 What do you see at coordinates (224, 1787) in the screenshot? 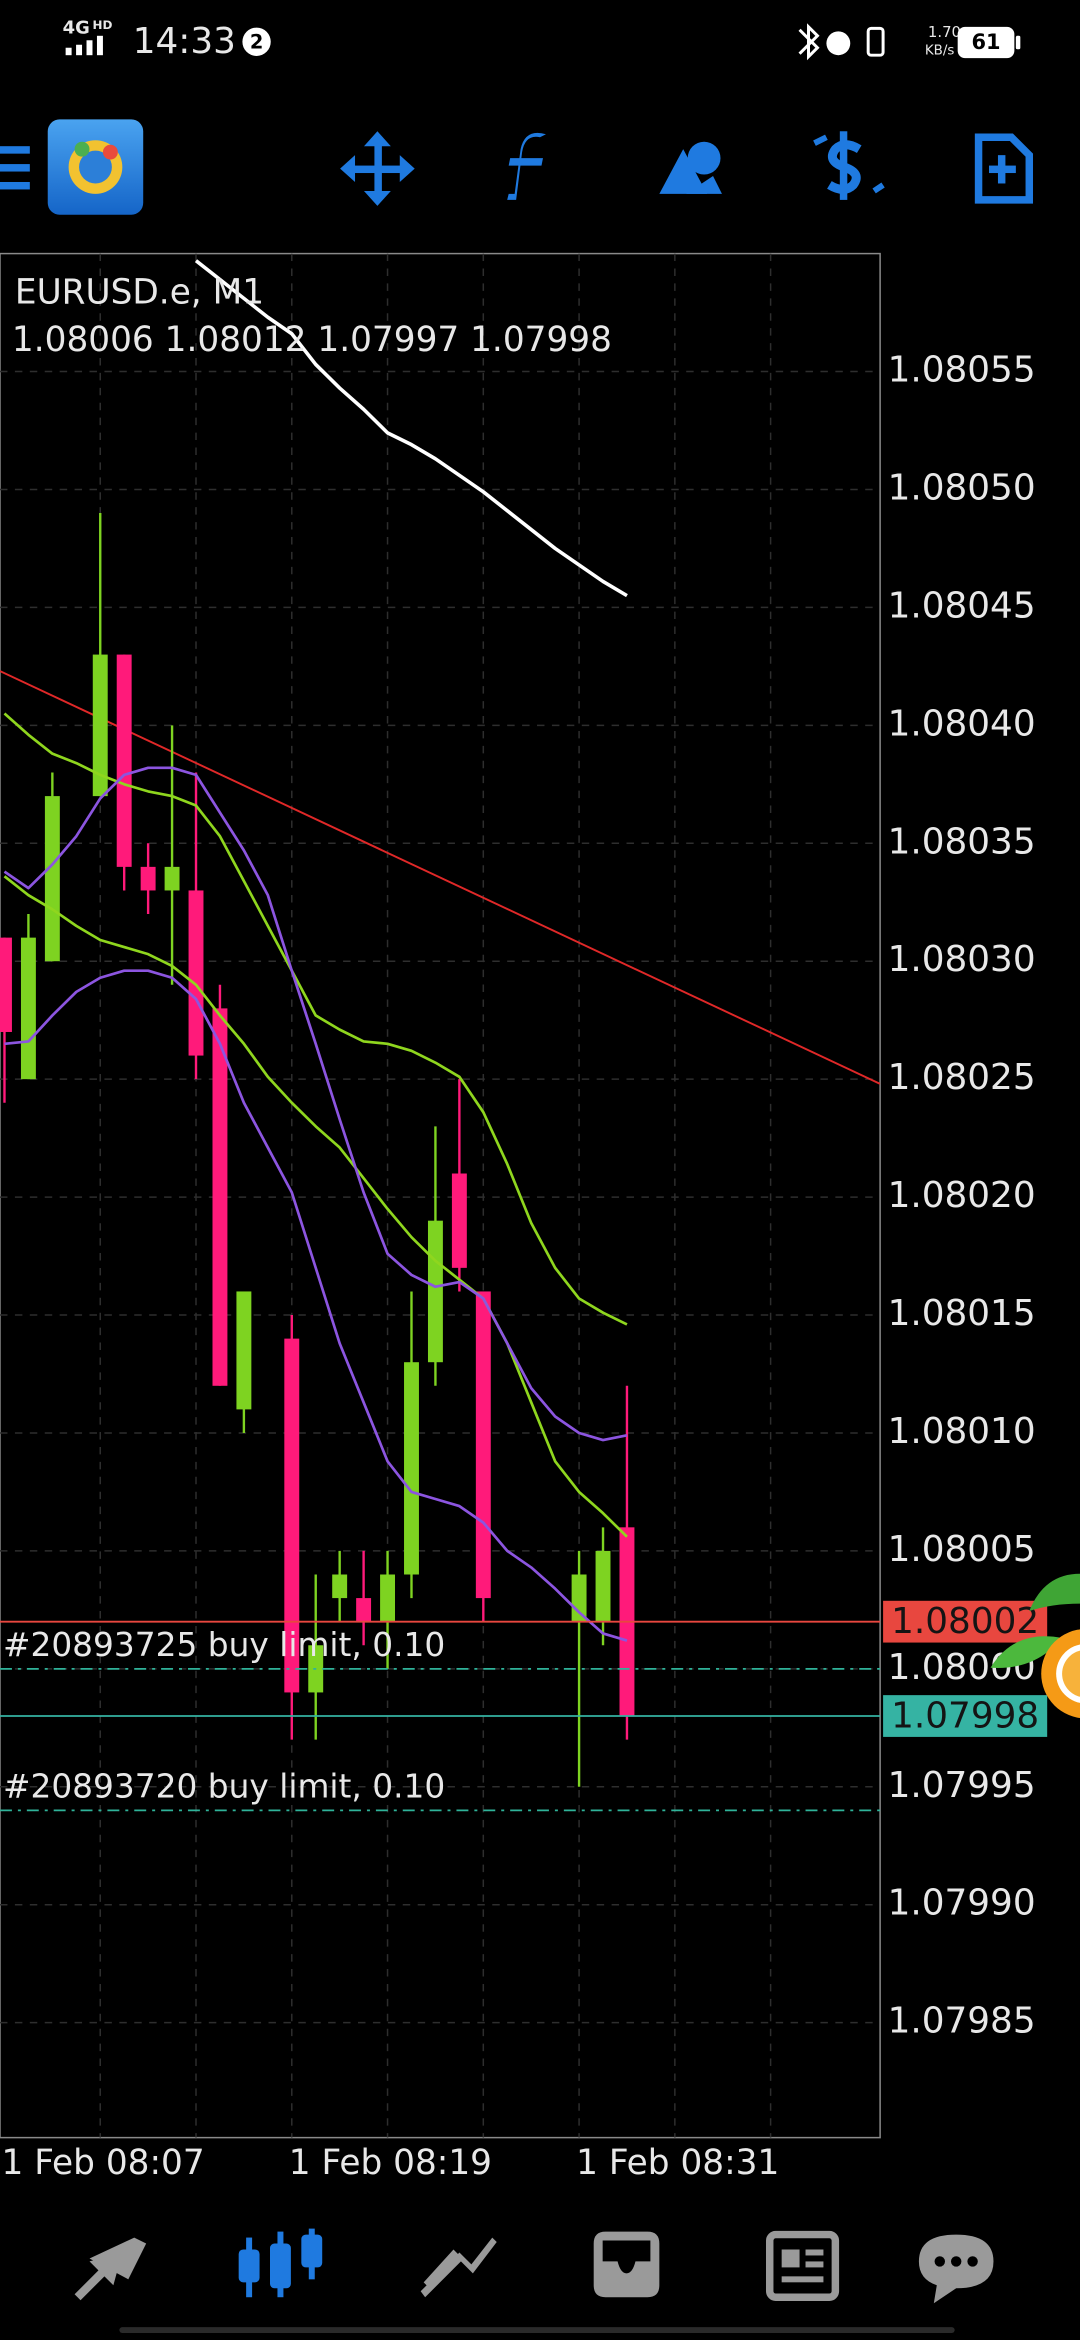
I see `order-label: #20893720 buy limit, 0.10` at bounding box center [224, 1787].